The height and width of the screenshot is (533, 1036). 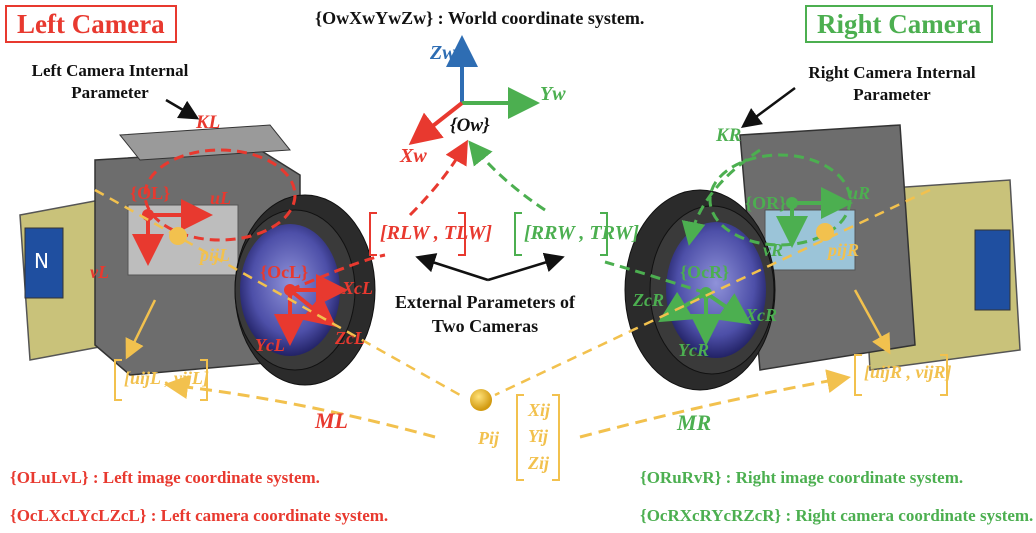 What do you see at coordinates (110, 81) in the screenshot?
I see `left-internal-label: Left Camera Internal Parameter` at bounding box center [110, 81].